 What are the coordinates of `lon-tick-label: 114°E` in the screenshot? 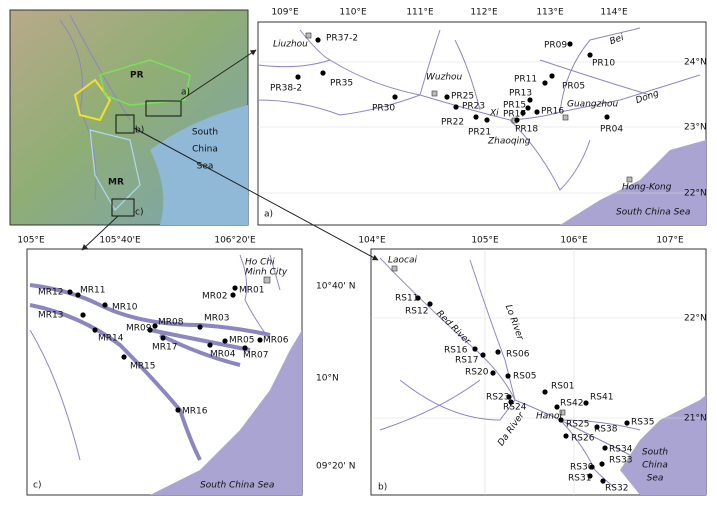 It's located at (614, 13).